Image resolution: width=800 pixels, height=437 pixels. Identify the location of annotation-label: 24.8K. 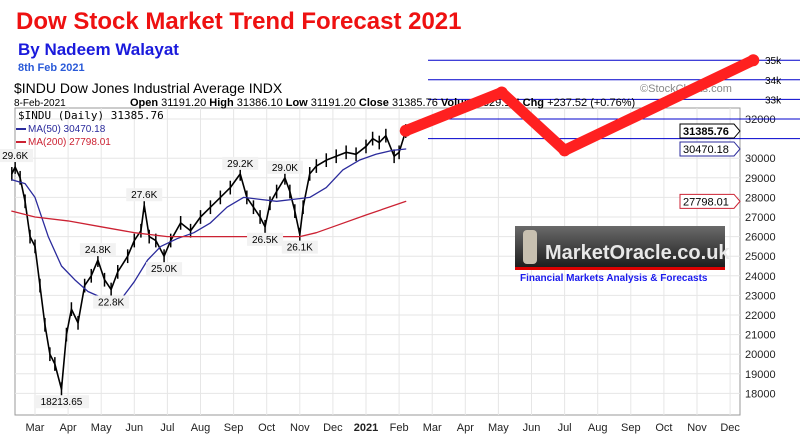
(98, 250).